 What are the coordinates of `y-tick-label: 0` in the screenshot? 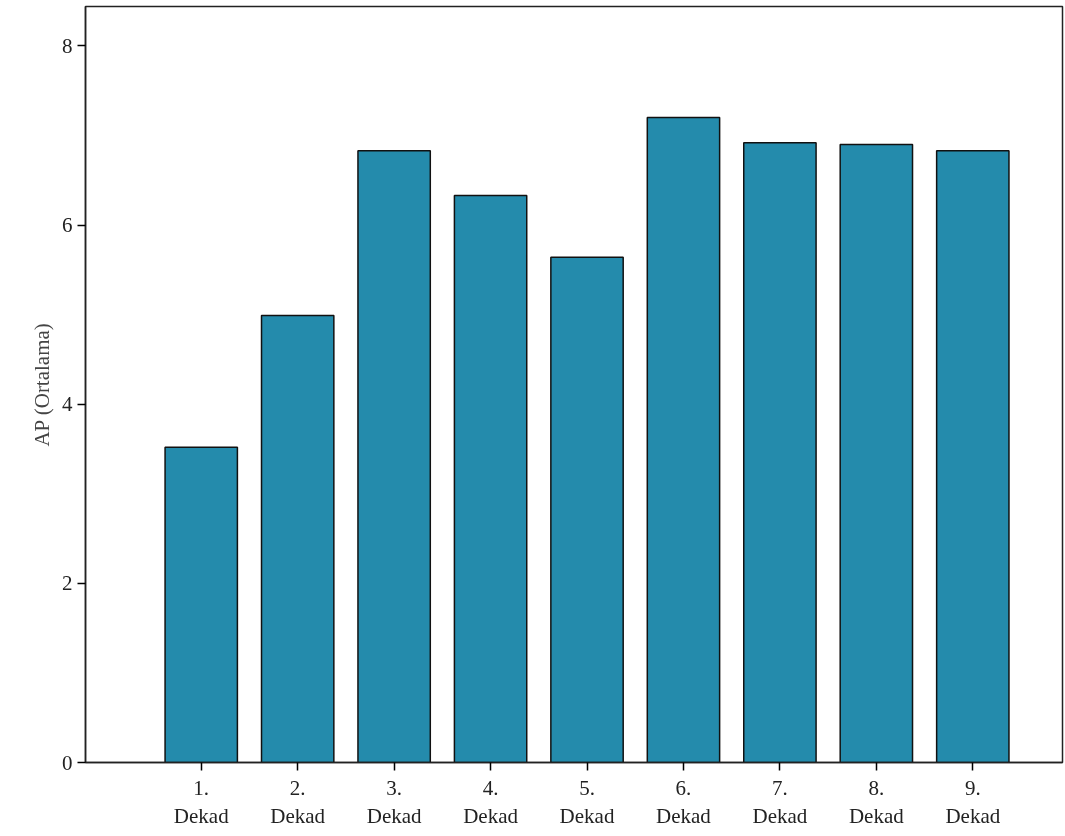 It's located at (67, 762).